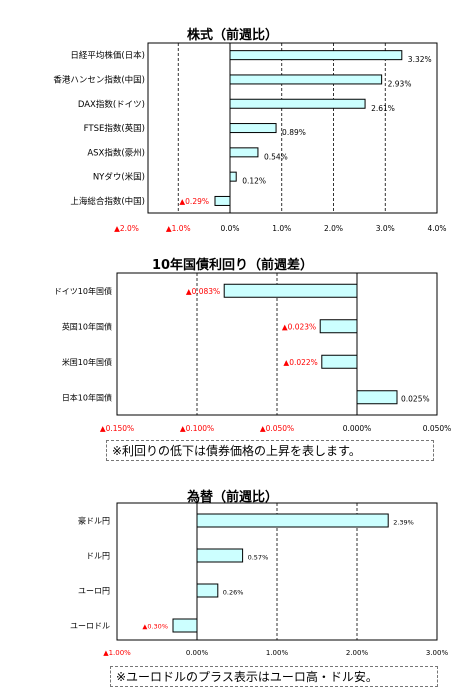 The image size is (465, 698). Describe the element at coordinates (281, 228) in the screenshot. I see `x-tick-label: 1.0%` at that location.